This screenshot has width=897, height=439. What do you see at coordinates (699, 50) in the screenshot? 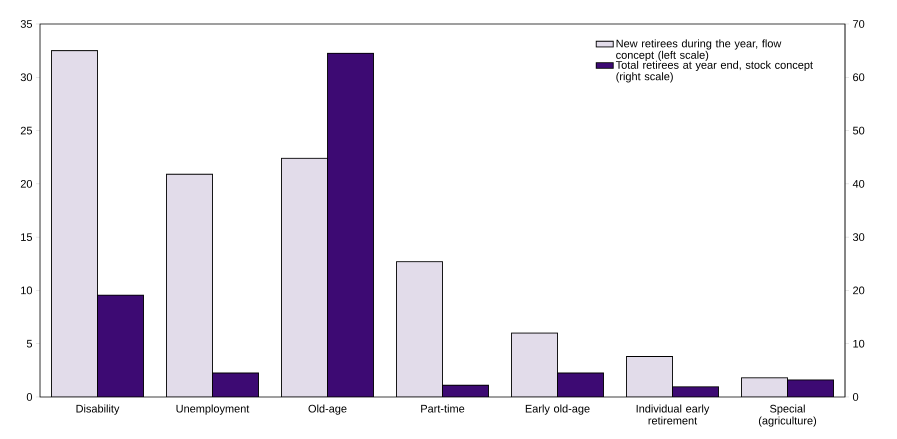
I see `legend-label: New retirees during the year, flow concept (left scale)` at bounding box center [699, 50].